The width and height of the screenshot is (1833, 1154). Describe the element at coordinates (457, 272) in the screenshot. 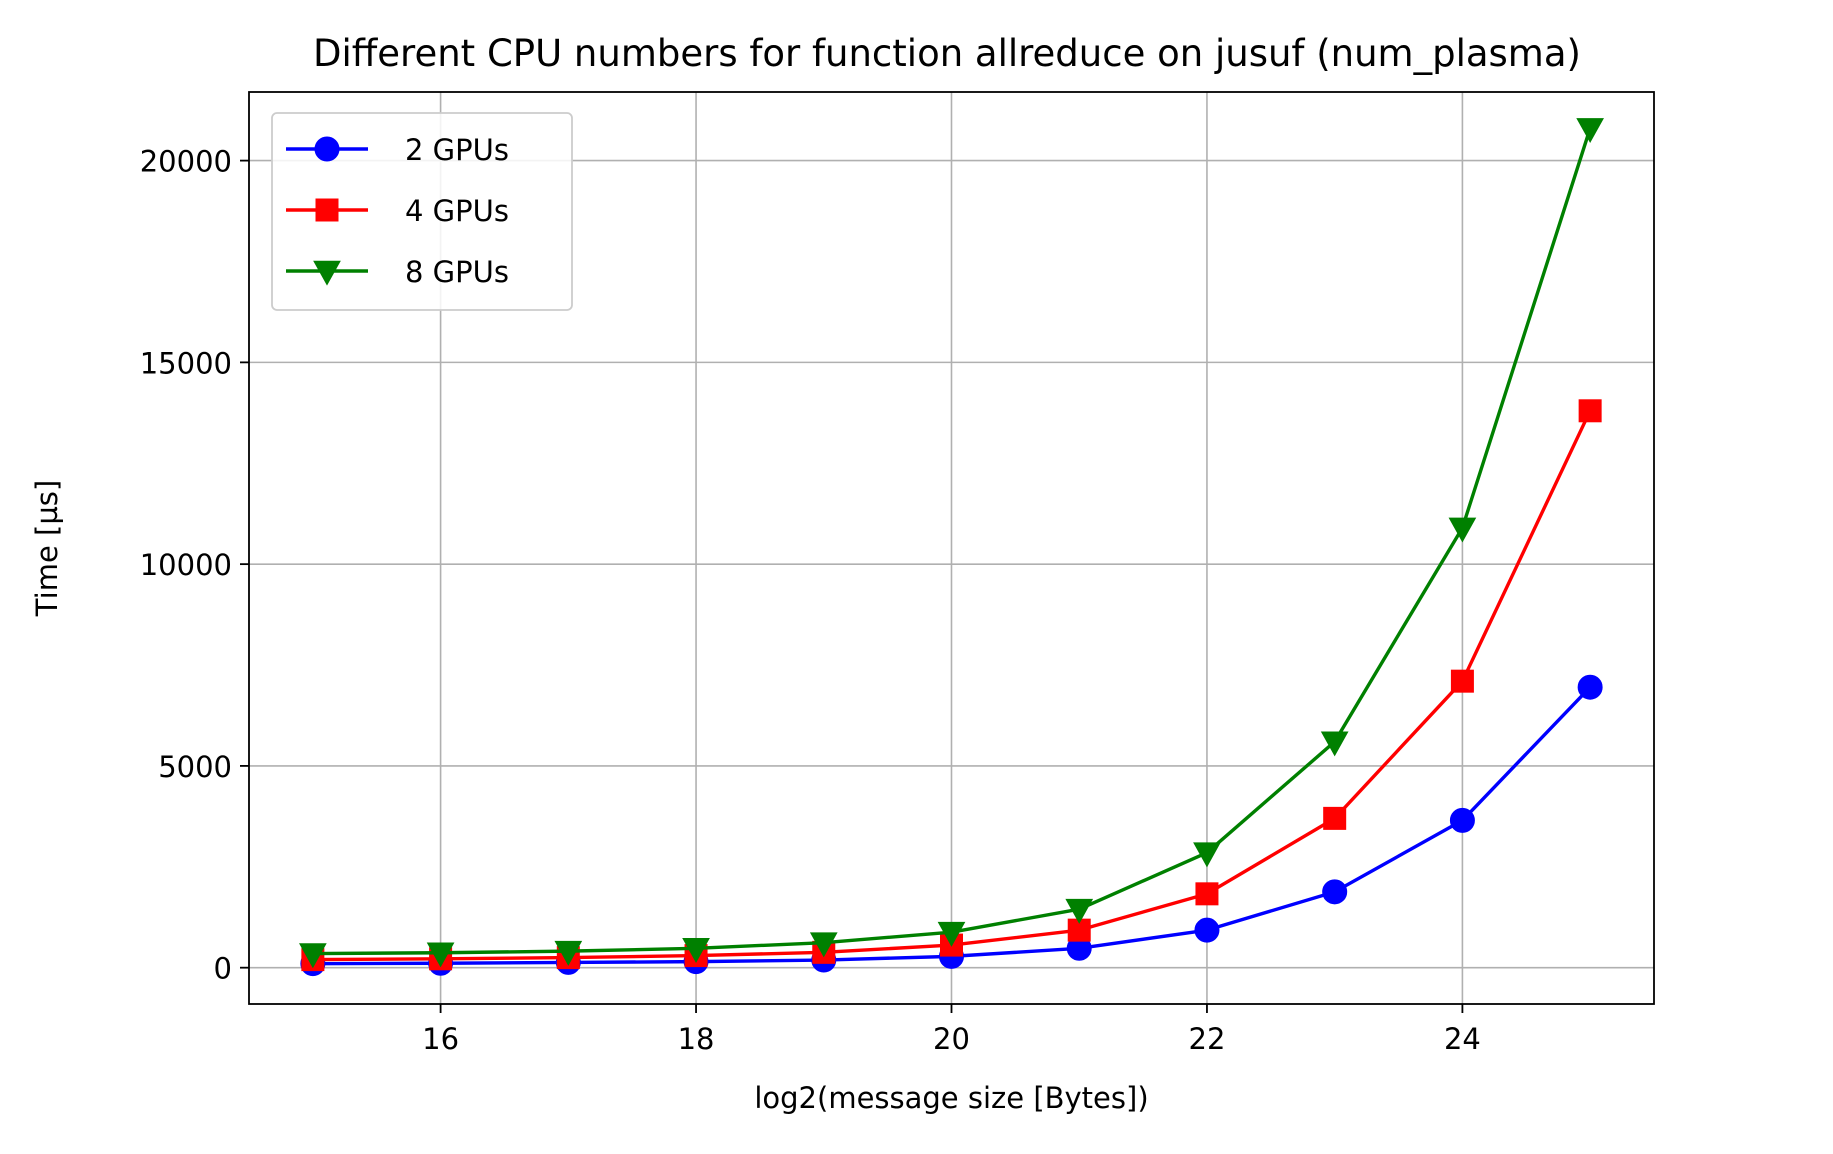

I see `legend-label: 8 GPUs` at that location.